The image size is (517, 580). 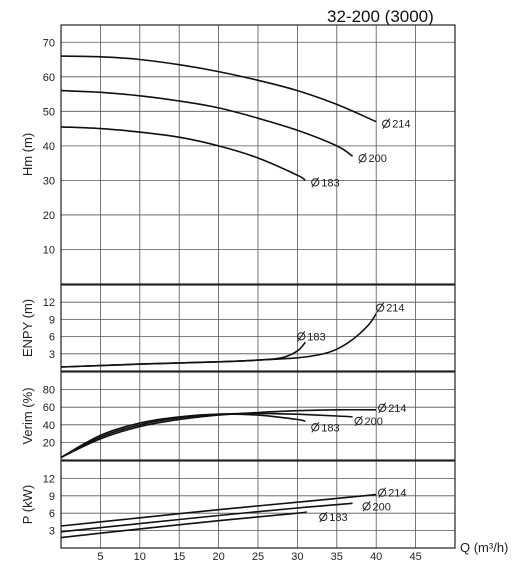 I want to click on x-tick-label: 25, so click(x=258, y=557).